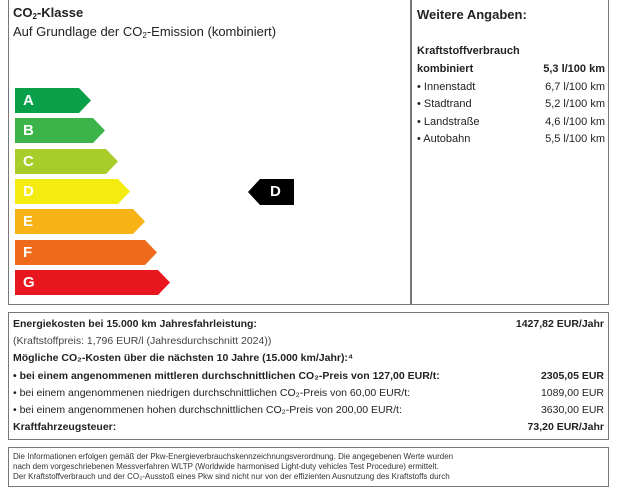 This screenshot has height=487, width=640. I want to click on consumption-row: • Innenstadt 6,7 l/100 km, so click(511, 86).